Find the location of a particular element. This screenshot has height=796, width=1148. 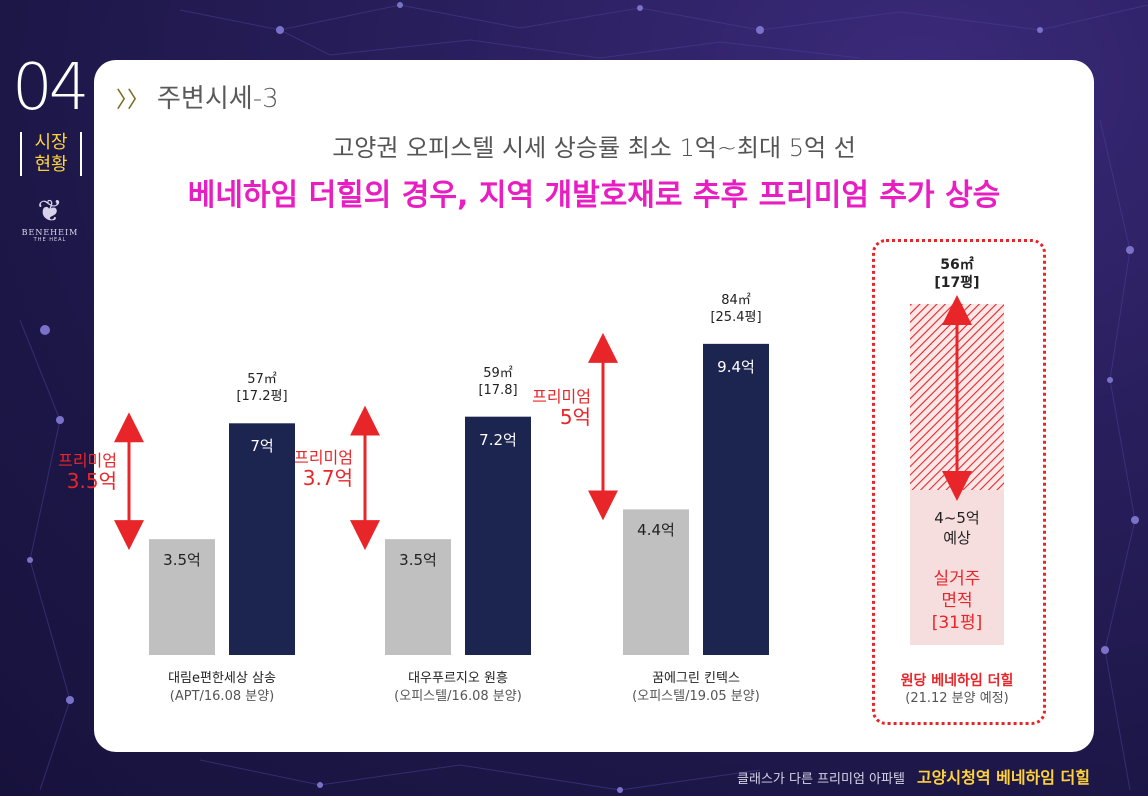

bar-size-caption: 57㎡ [17.2평] is located at coordinates (262, 388).